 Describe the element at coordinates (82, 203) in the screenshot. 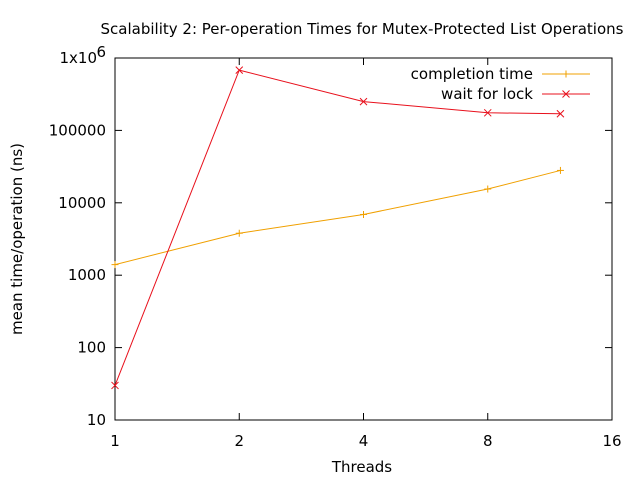

I see `y-tick-label: 10000` at that location.